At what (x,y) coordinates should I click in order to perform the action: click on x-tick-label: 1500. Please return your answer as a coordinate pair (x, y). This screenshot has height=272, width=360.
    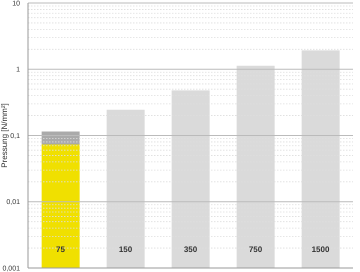
    Looking at the image, I should click on (321, 249).